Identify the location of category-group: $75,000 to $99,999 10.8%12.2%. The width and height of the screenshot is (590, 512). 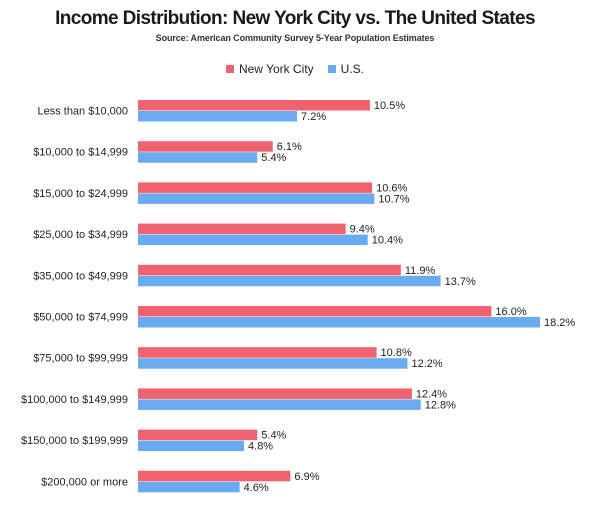
(238, 358).